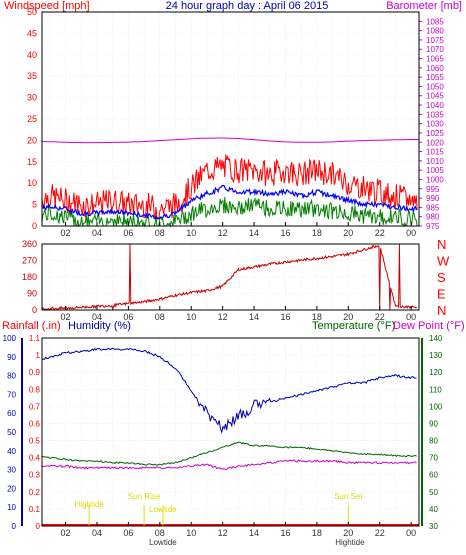 The width and height of the screenshot is (466, 555). I want to click on humidity-tick-label: 40, so click(11, 451).